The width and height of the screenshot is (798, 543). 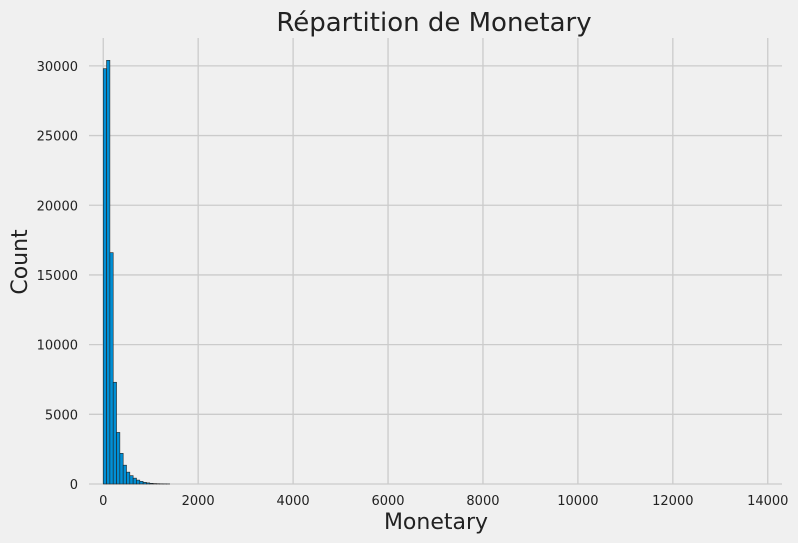 I want to click on y-tick-label-5: 25000, so click(x=57, y=137).